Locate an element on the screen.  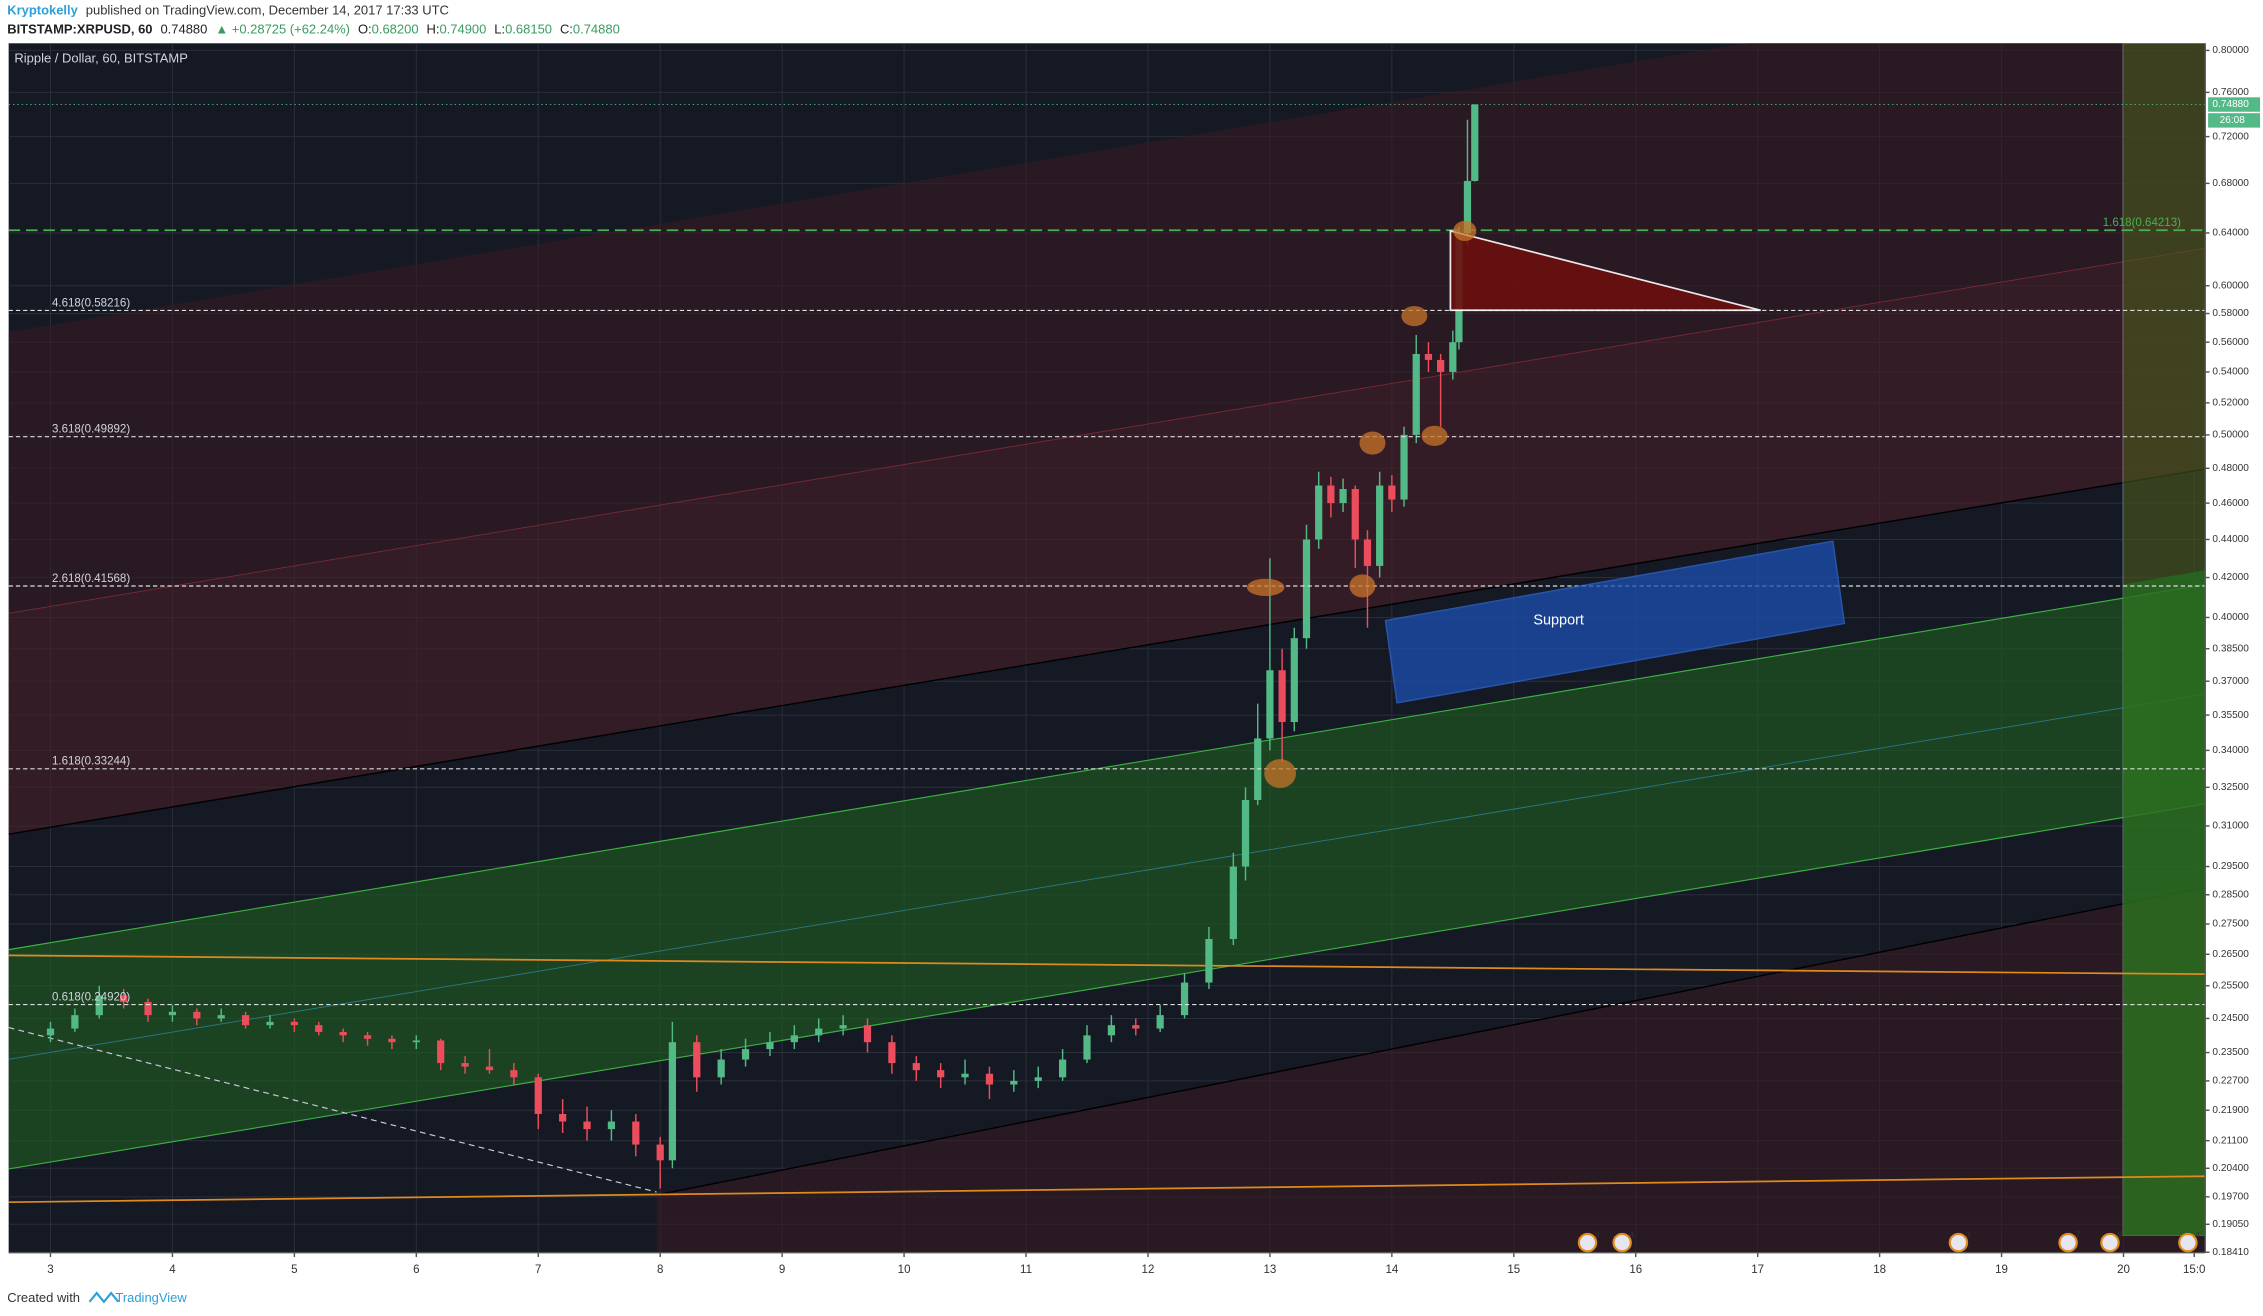
y-tick-label: 0.19050 is located at coordinates (2230, 1224).